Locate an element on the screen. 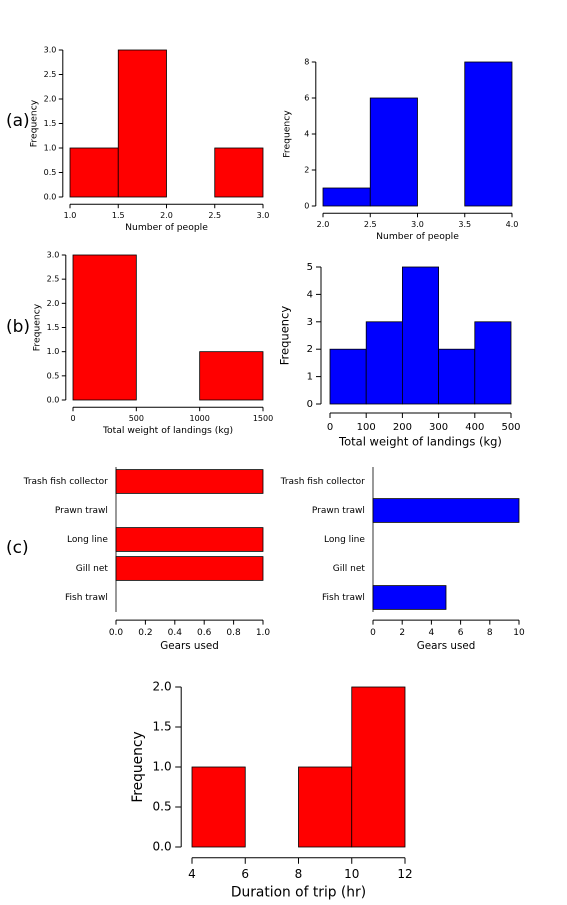  x-tick-label: 0.6 is located at coordinates (204, 633).